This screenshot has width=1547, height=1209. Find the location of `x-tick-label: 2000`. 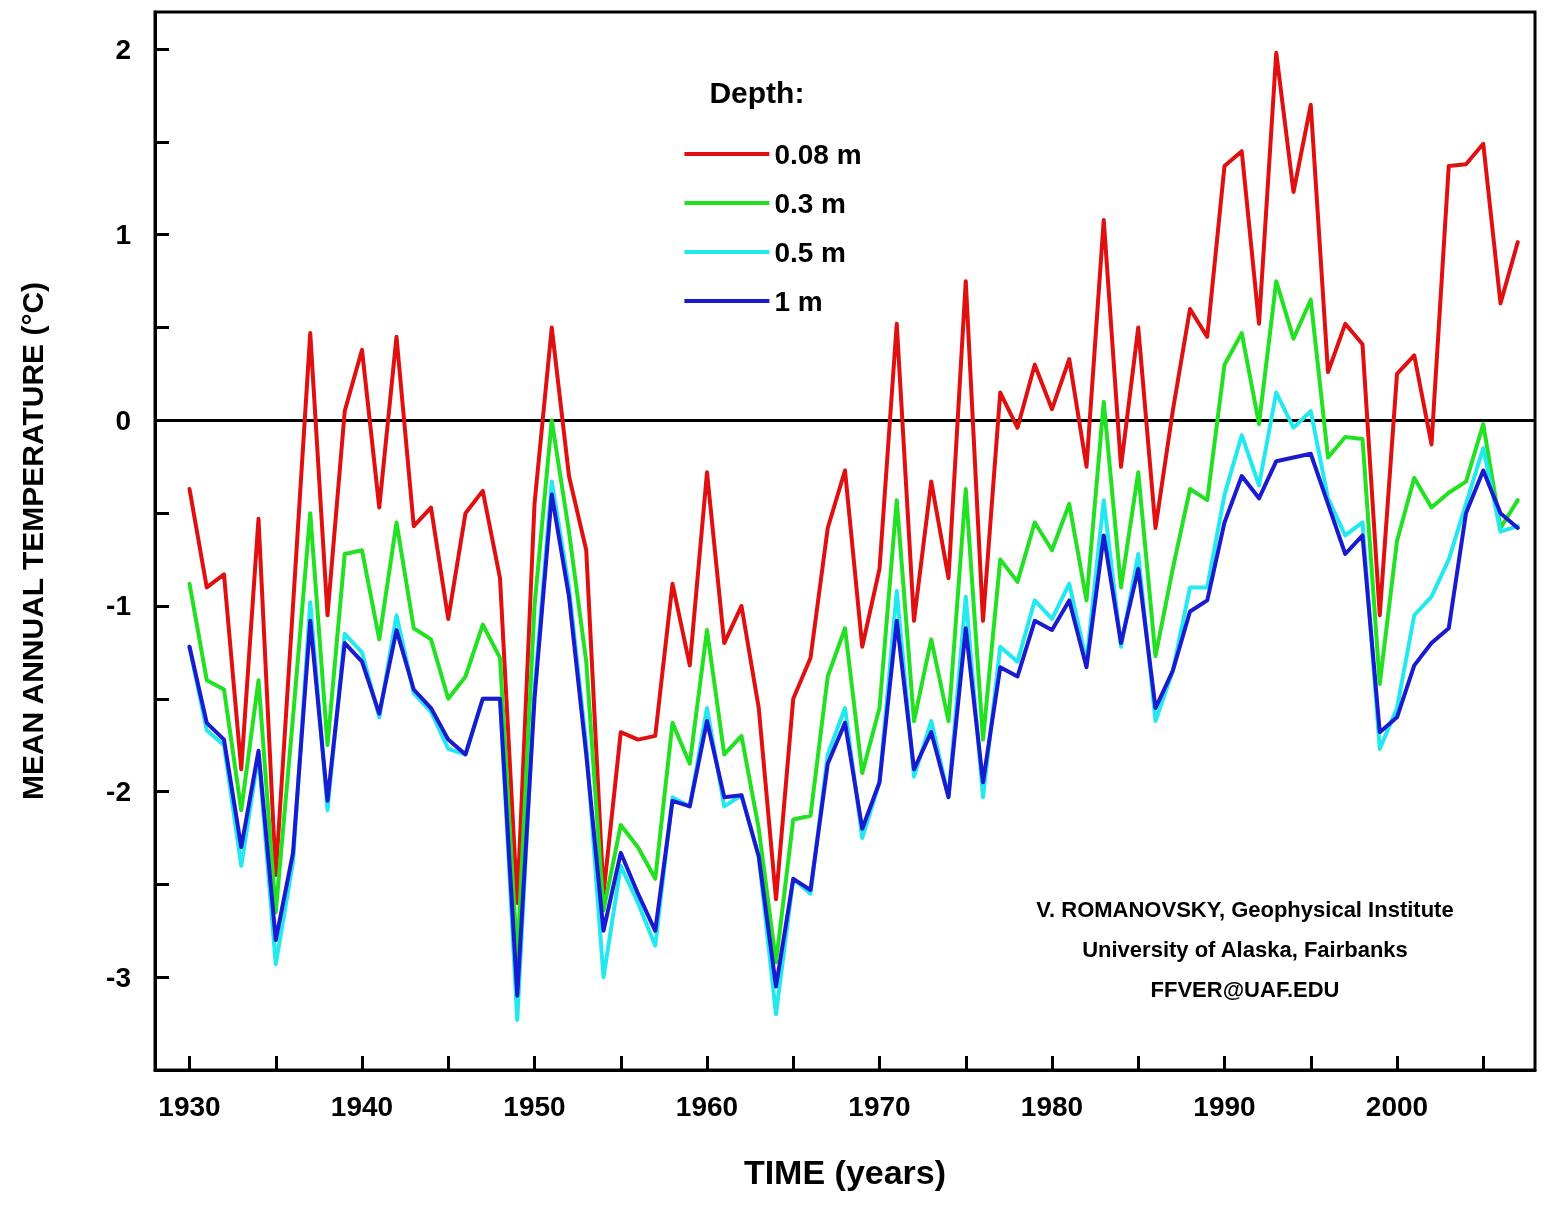

x-tick-label: 2000 is located at coordinates (1397, 1106).